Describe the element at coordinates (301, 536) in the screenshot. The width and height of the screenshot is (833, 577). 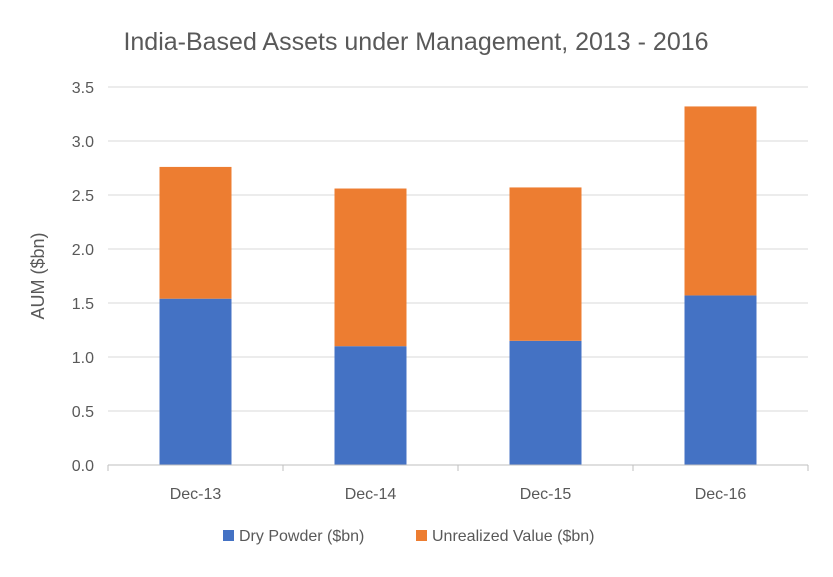
I see `legend-label-dry-powder: Dry Powder ($bn)` at that location.